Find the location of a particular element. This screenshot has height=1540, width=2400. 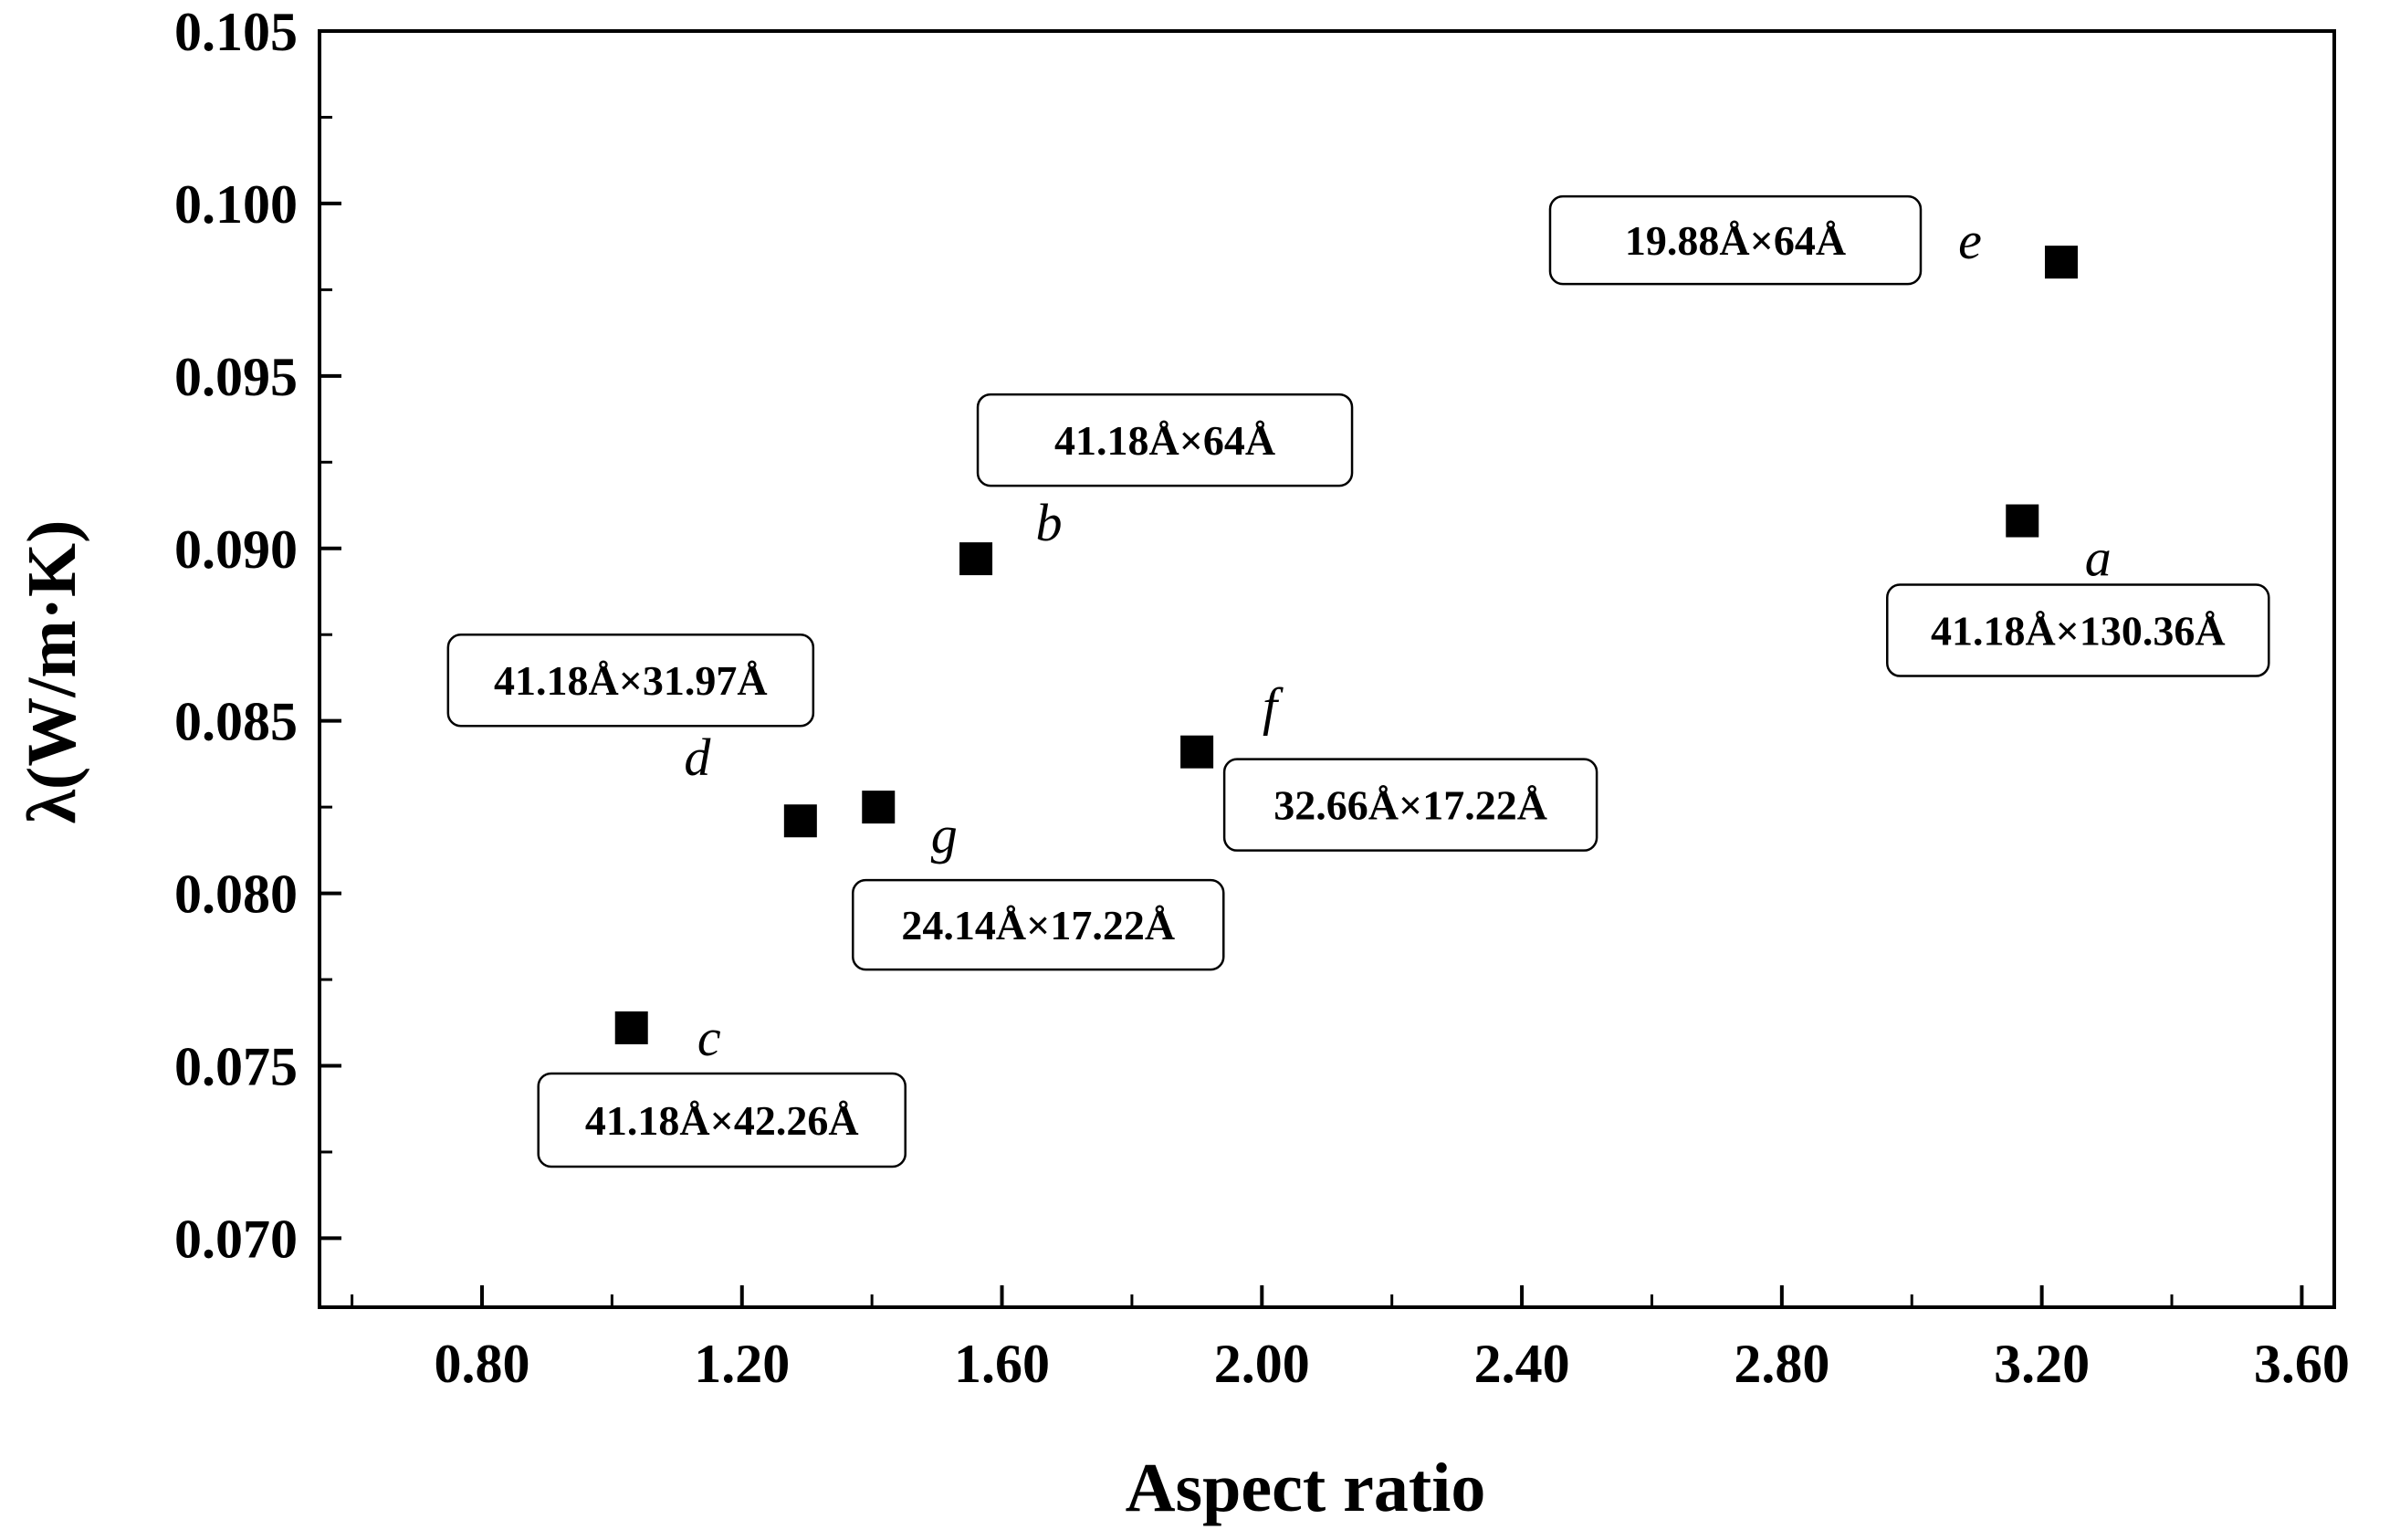

y-tick-label: 0.105 is located at coordinates (236, 32).